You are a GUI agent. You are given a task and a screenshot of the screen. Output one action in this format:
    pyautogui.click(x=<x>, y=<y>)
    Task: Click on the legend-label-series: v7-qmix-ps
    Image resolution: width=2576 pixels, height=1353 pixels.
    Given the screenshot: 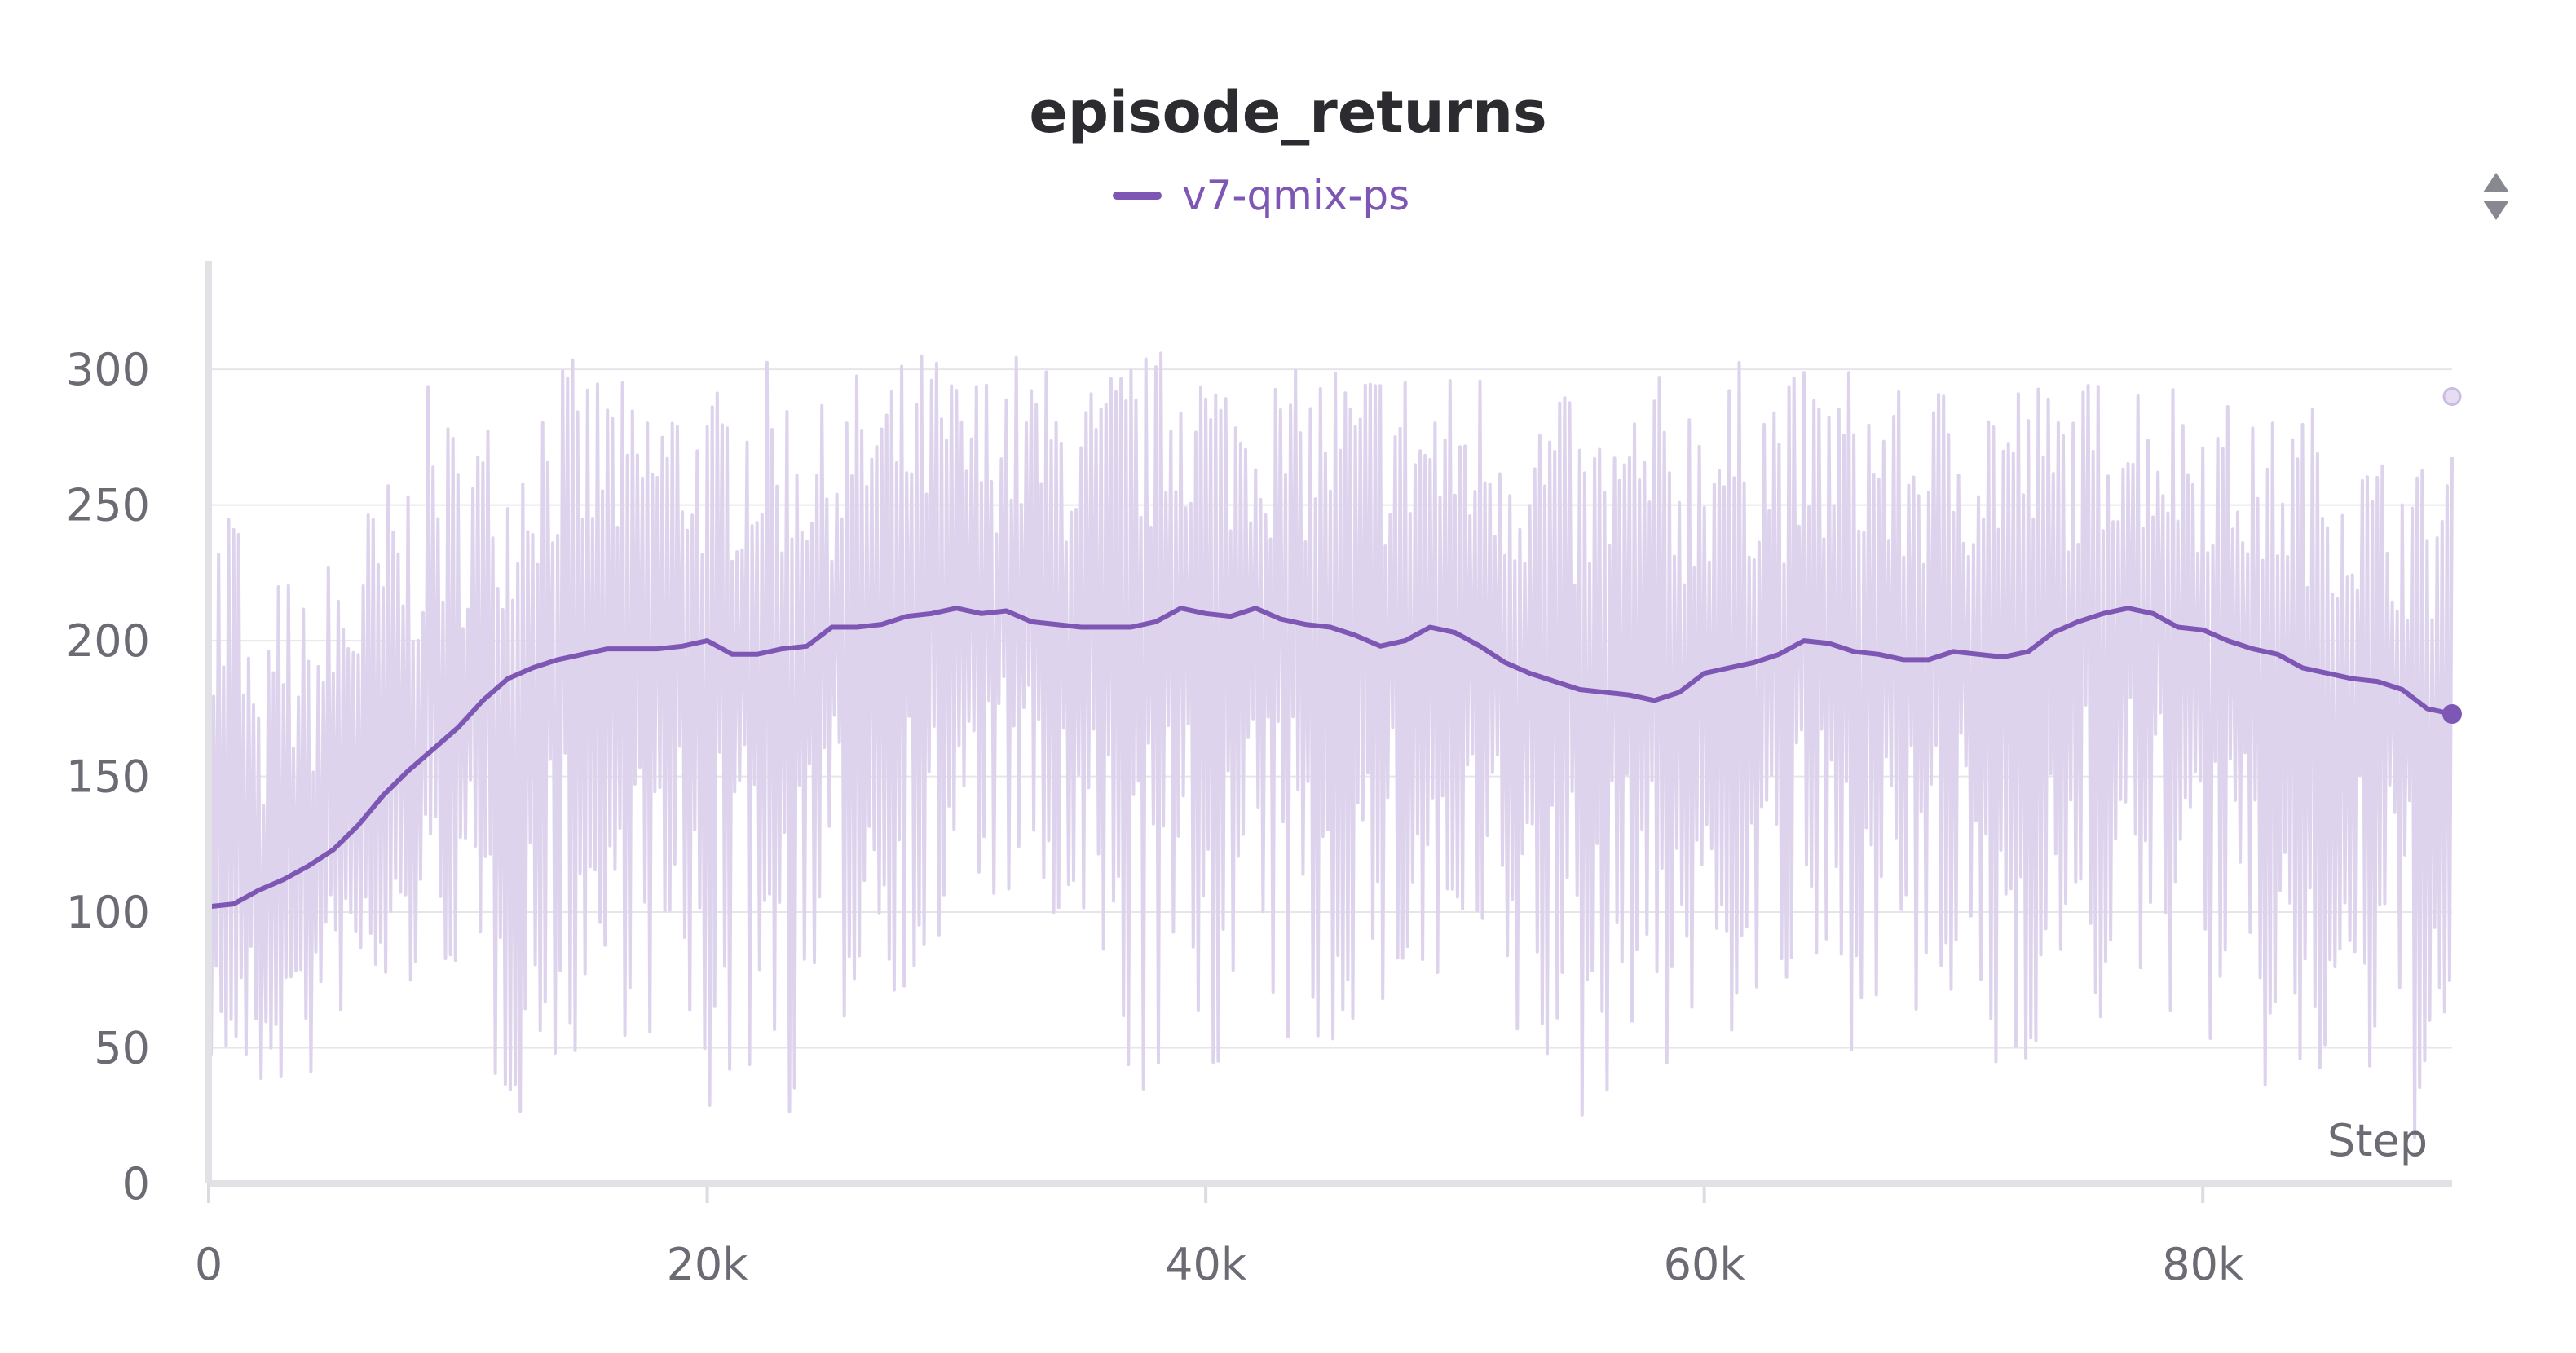 What is the action you would take?
    pyautogui.click(x=1295, y=195)
    